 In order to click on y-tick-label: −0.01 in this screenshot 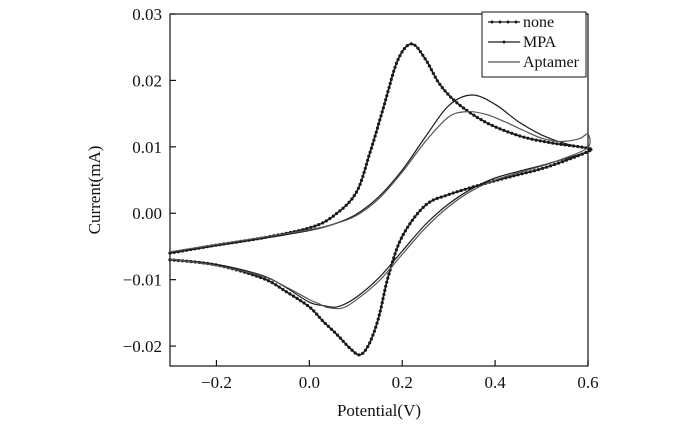, I will do `click(142, 280)`.